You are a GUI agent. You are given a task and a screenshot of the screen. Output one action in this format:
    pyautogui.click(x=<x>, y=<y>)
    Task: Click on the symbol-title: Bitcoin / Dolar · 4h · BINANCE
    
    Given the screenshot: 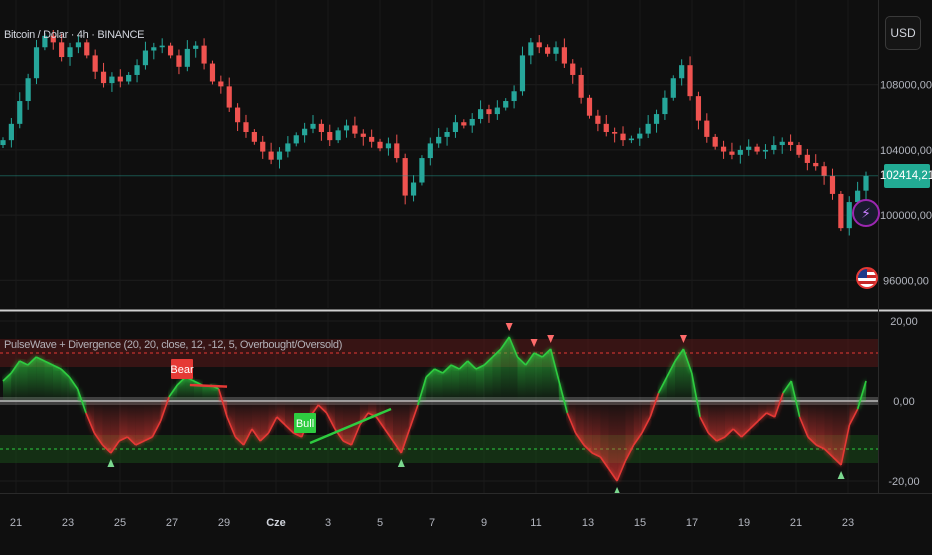 What is the action you would take?
    pyautogui.click(x=74, y=35)
    